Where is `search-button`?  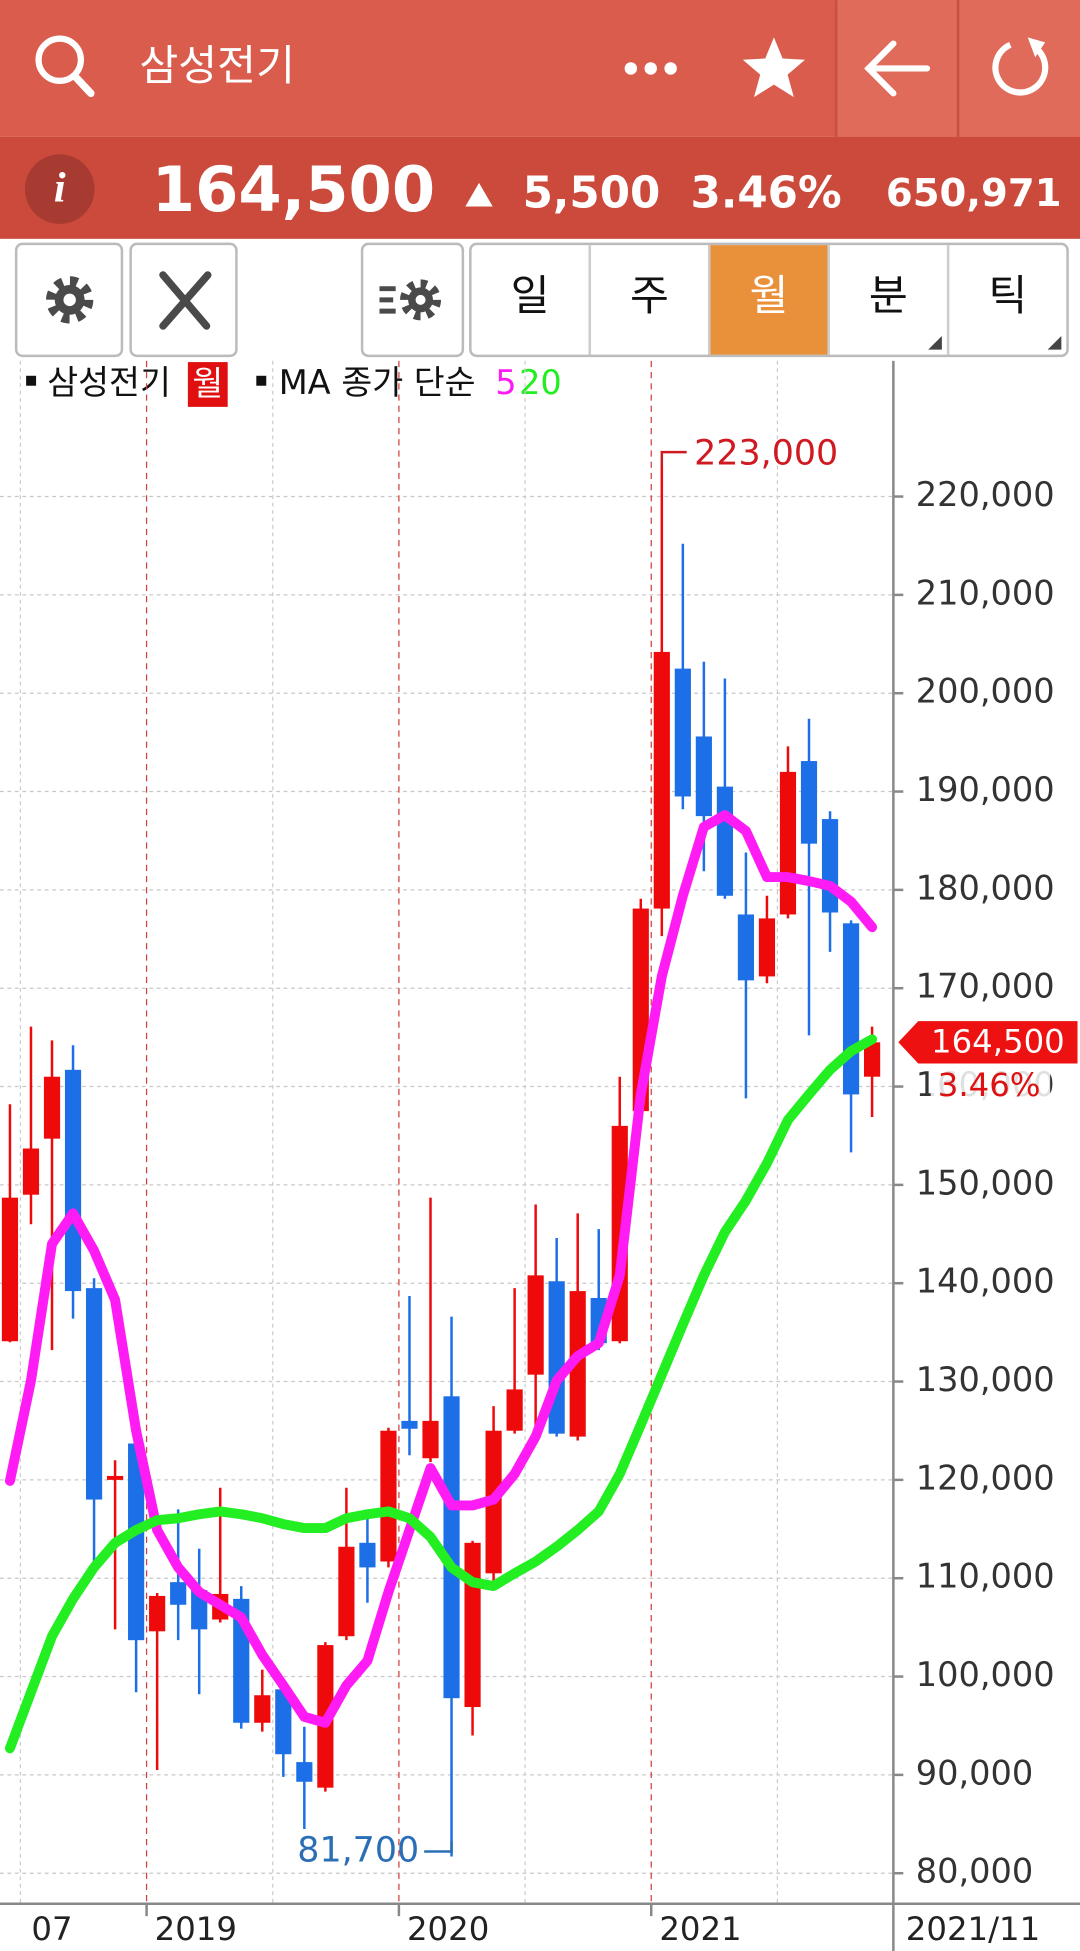
search-button is located at coordinates (65, 66).